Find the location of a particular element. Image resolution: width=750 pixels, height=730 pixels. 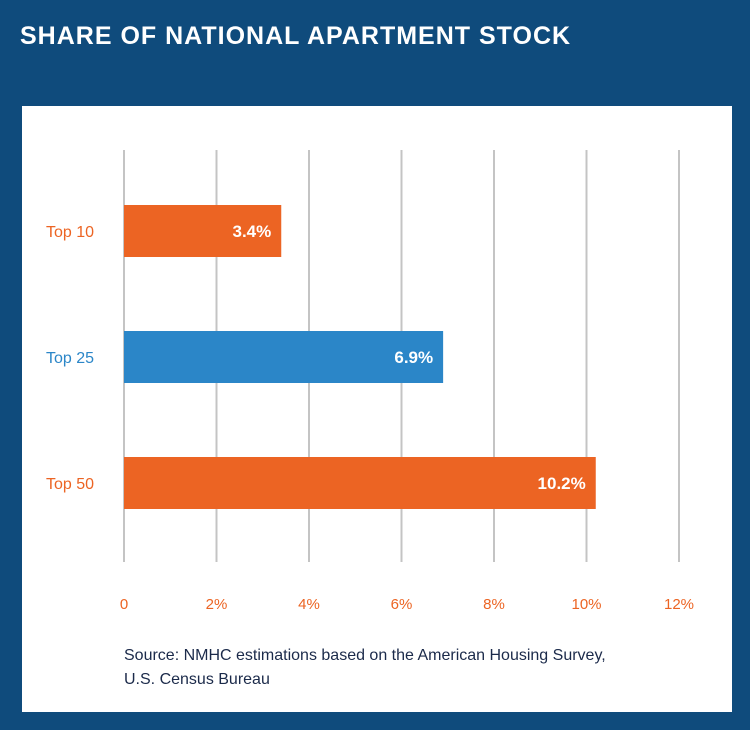

x-tick-label: 4% is located at coordinates (309, 604).